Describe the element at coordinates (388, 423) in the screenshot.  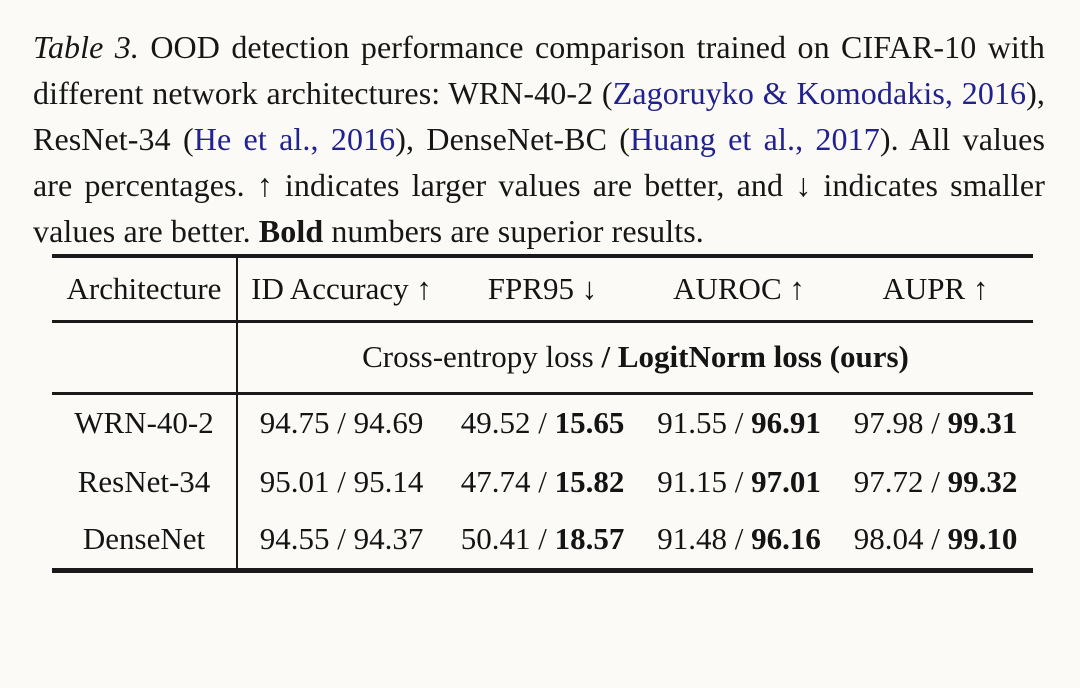
I see `logitnorm-value: 94.69` at that location.